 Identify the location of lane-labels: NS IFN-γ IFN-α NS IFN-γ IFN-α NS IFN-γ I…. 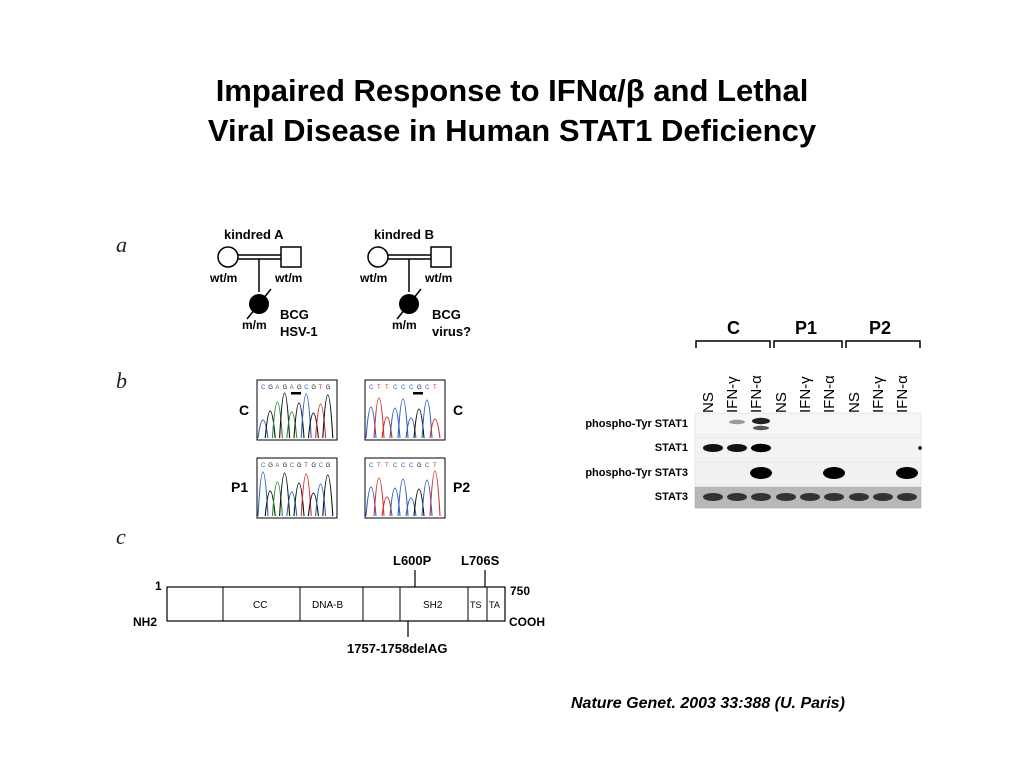
(805, 394).